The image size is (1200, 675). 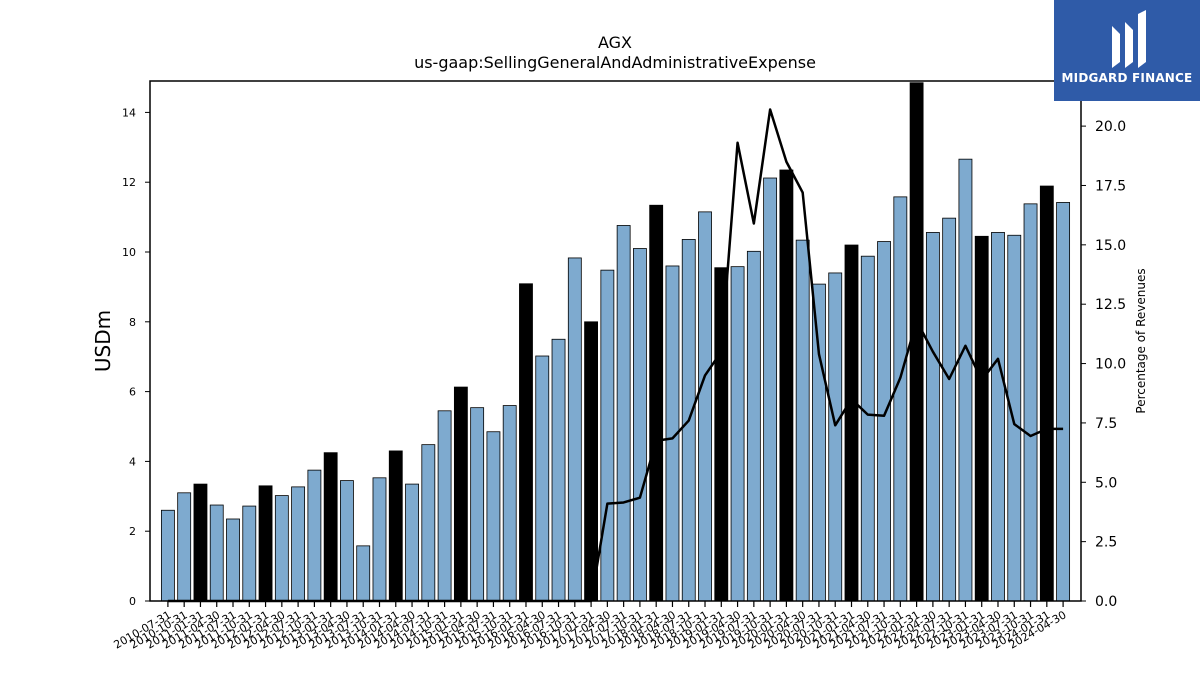 I want to click on y2-tick-label: 20.0, so click(x=1110, y=127).